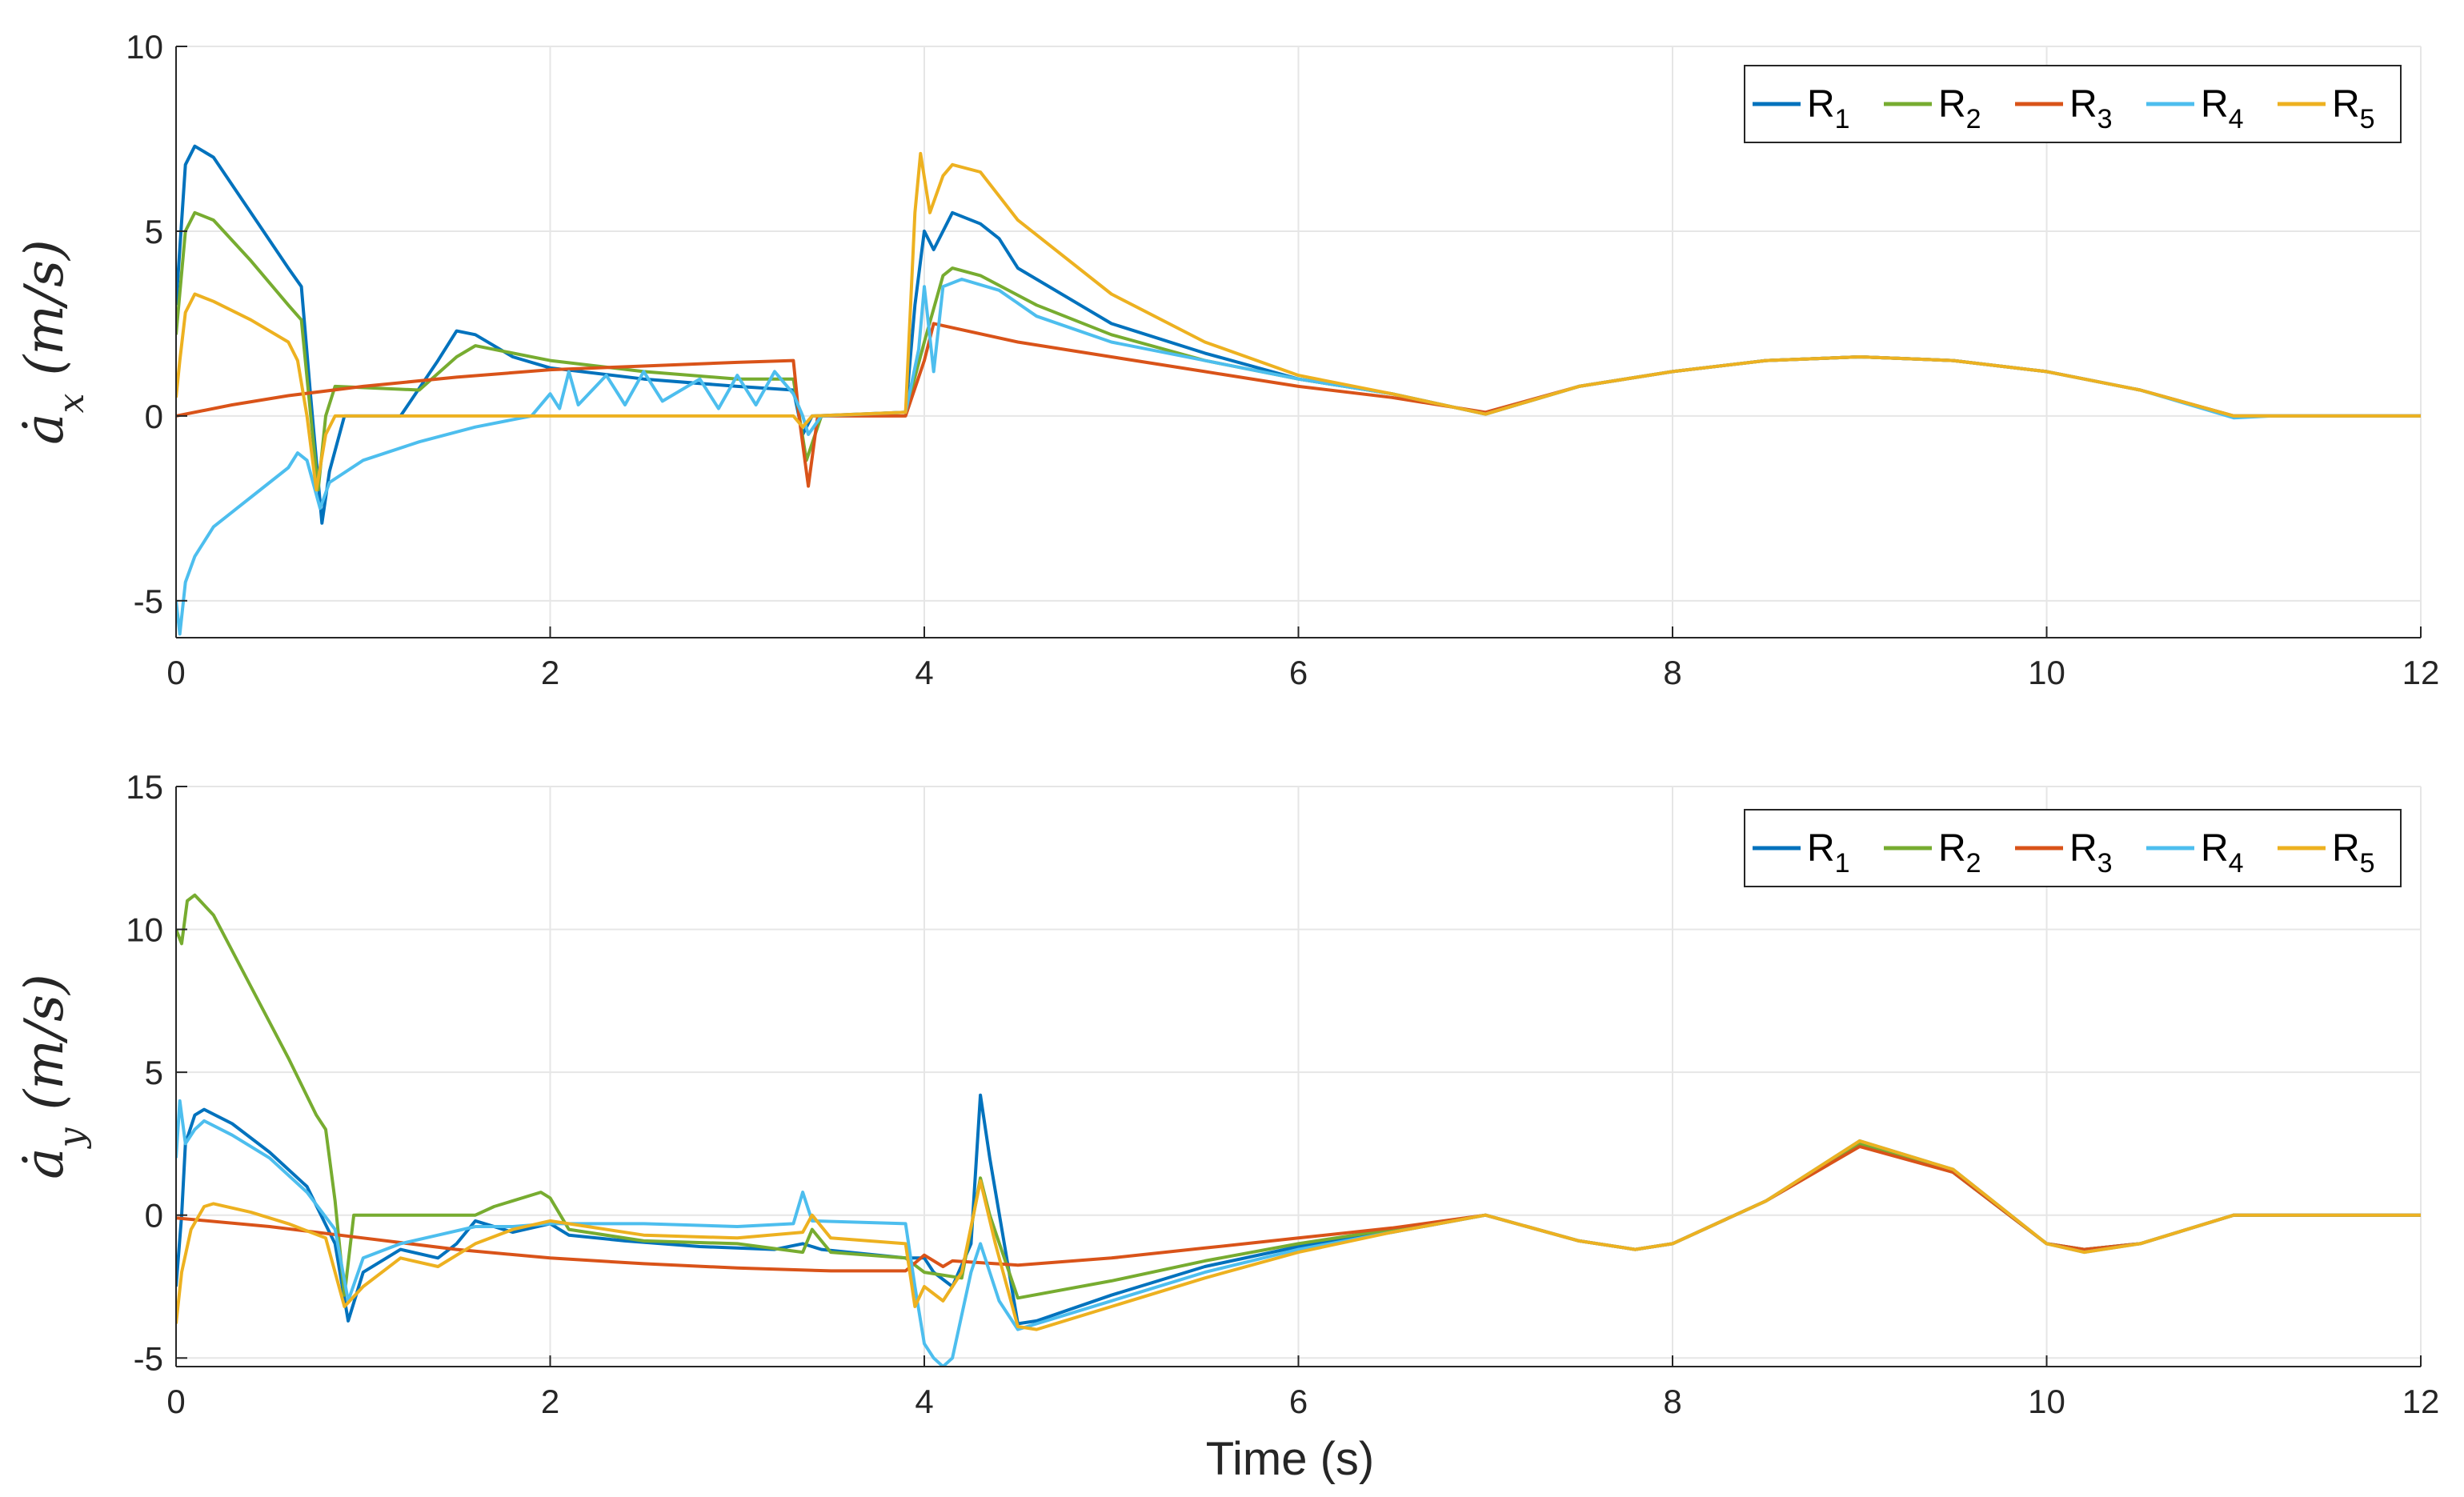 This screenshot has height=1497, width=2464. I want to click on y-axis-label: ȧy (m/s), so click(53, 1076).